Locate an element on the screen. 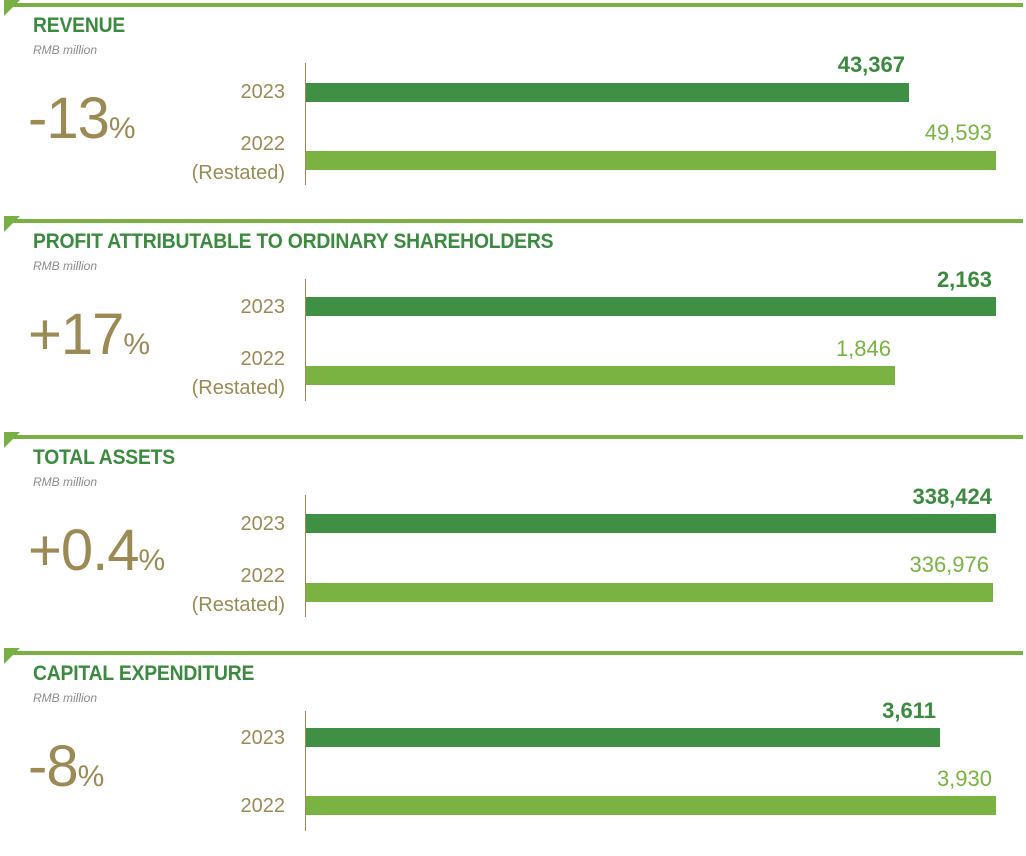 This screenshot has width=1026, height=856. value-label-2022: 1,846 is located at coordinates (863, 348).